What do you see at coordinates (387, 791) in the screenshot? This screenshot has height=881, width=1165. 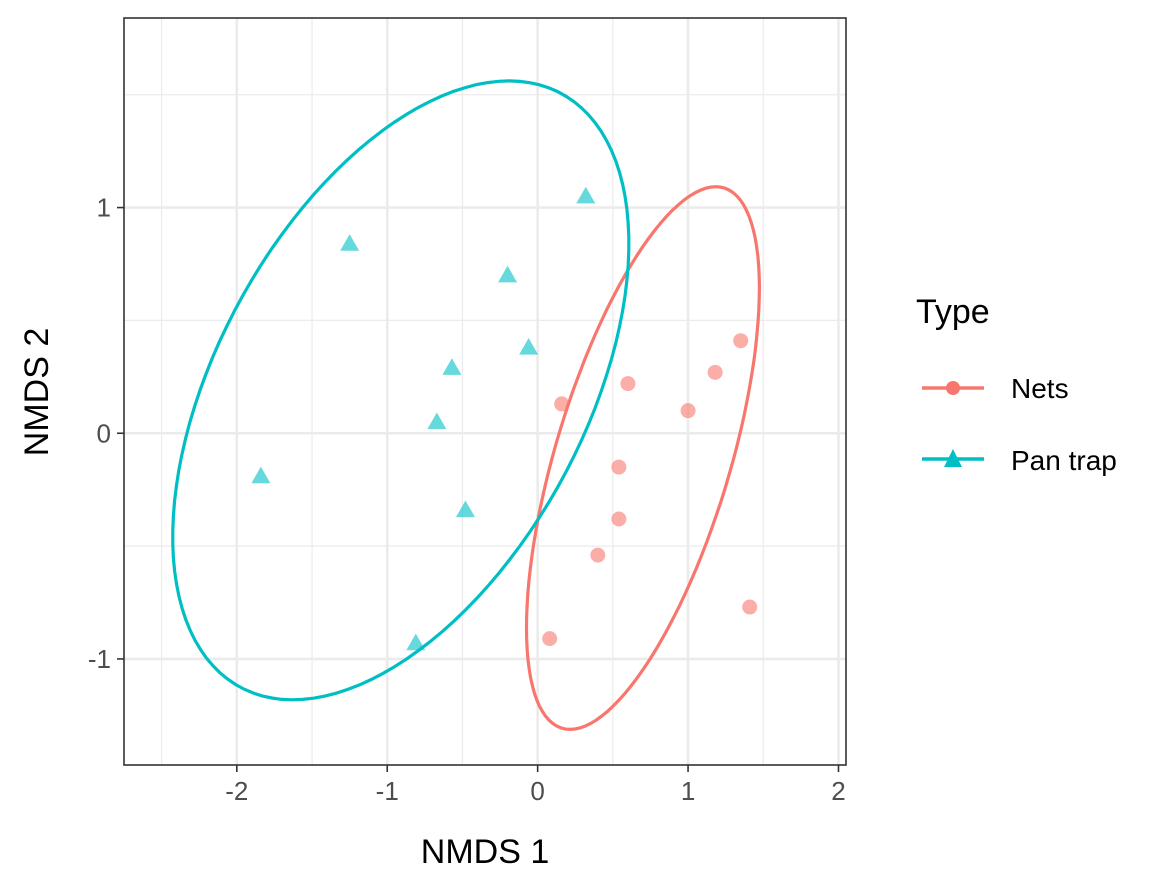 I see `x-tick-label: -1` at bounding box center [387, 791].